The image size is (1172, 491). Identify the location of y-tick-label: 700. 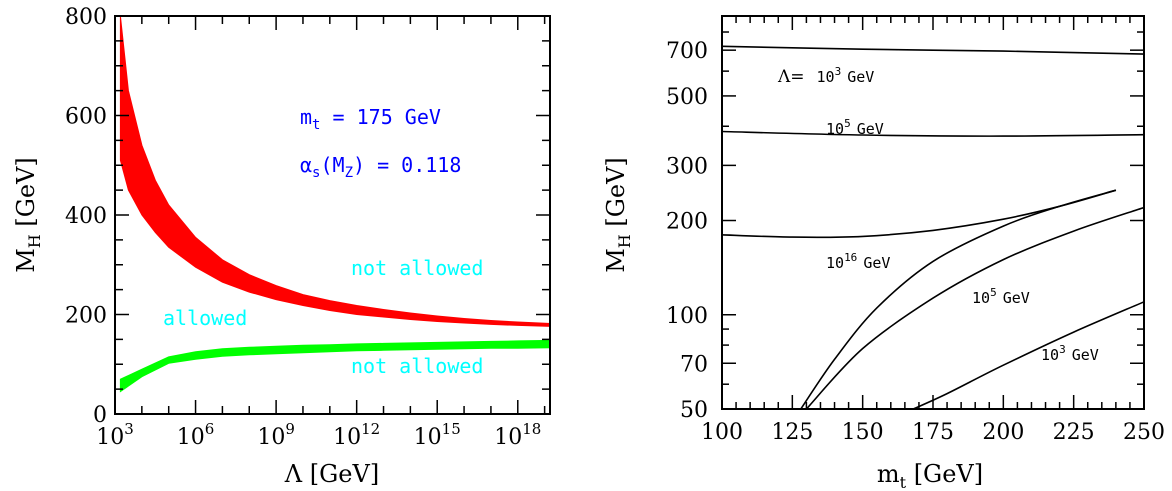
(687, 51).